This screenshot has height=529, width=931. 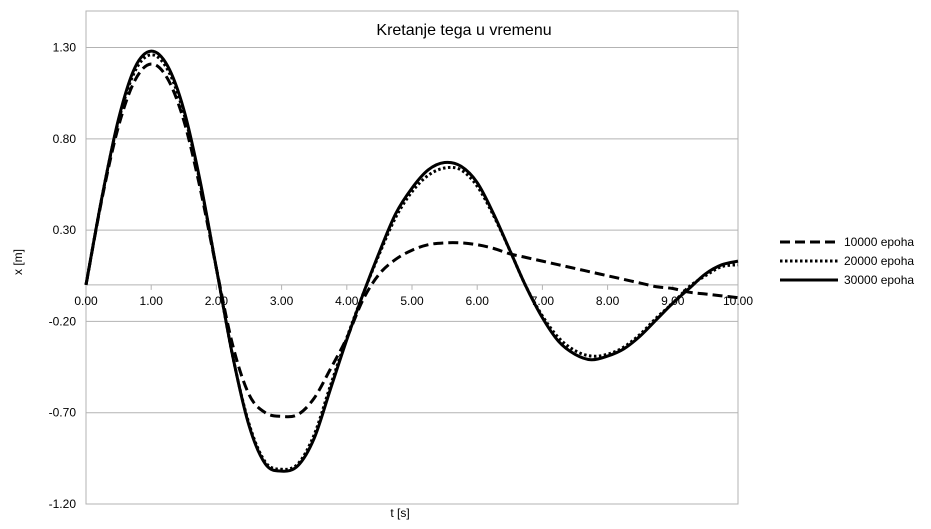 I want to click on y-tick-label: -0.70, so click(x=63, y=413).